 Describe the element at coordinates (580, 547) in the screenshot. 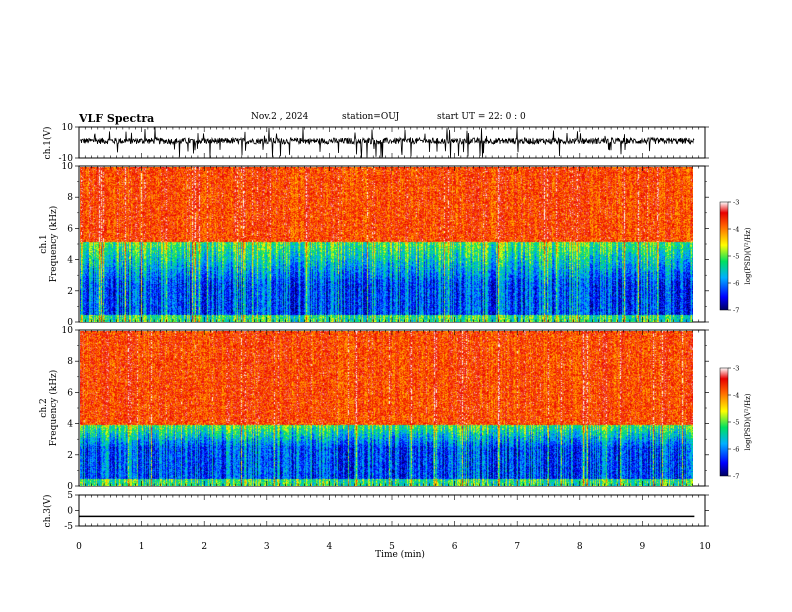

I see `x-tick-label: 8` at that location.